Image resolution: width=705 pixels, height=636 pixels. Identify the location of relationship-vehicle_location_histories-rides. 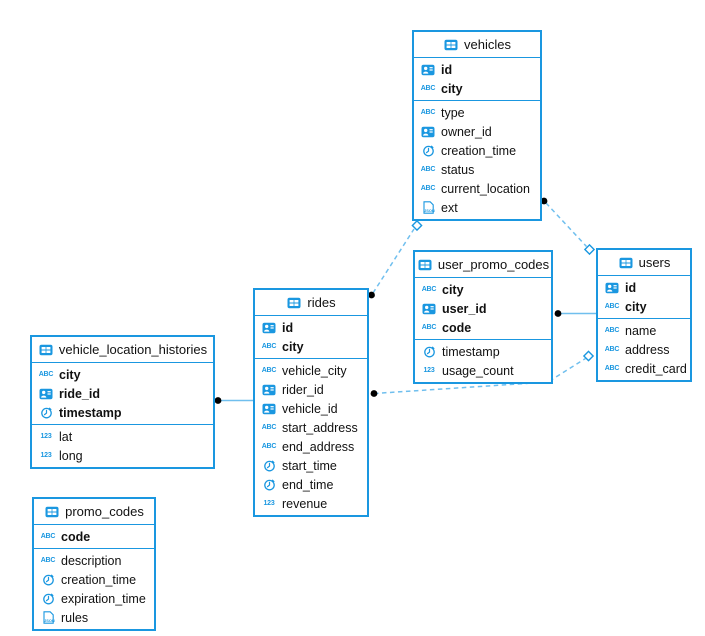
(234, 400).